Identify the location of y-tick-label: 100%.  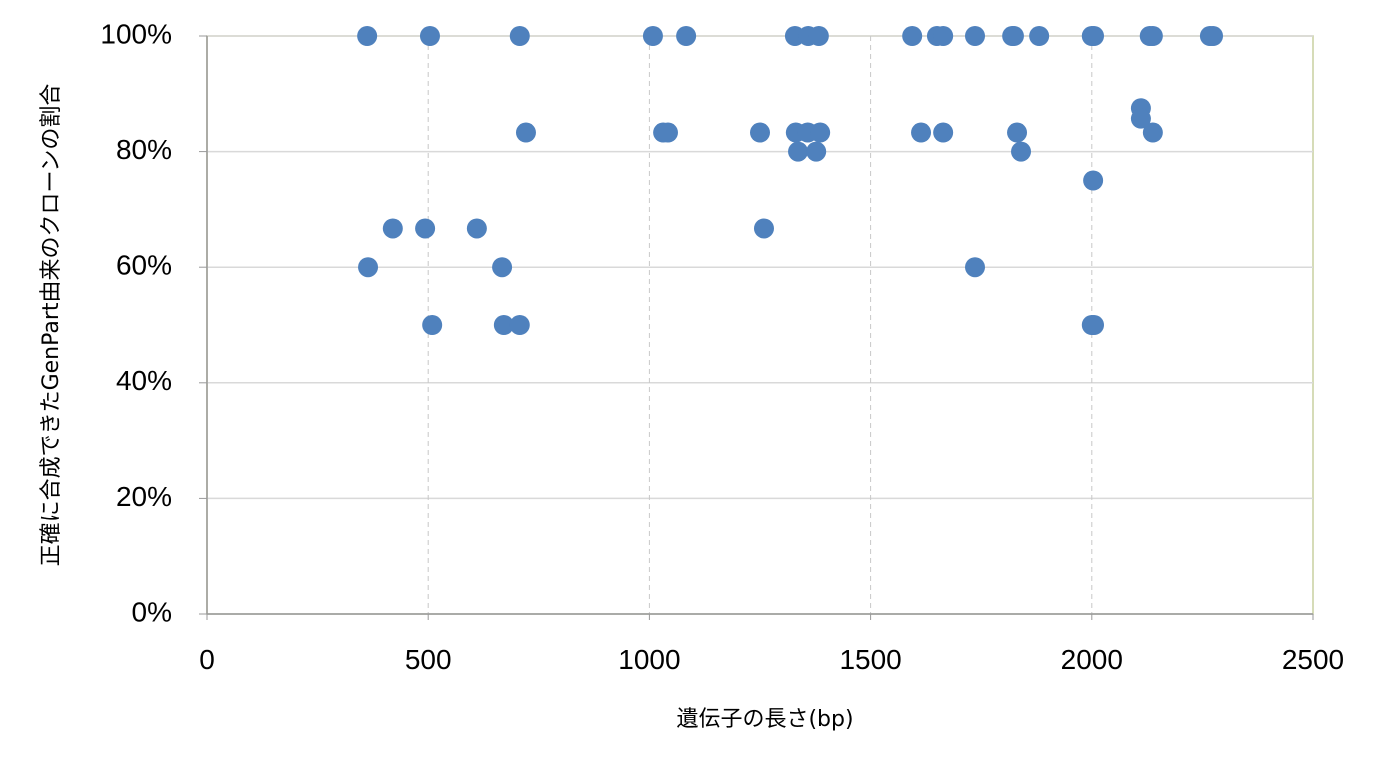
(136, 33).